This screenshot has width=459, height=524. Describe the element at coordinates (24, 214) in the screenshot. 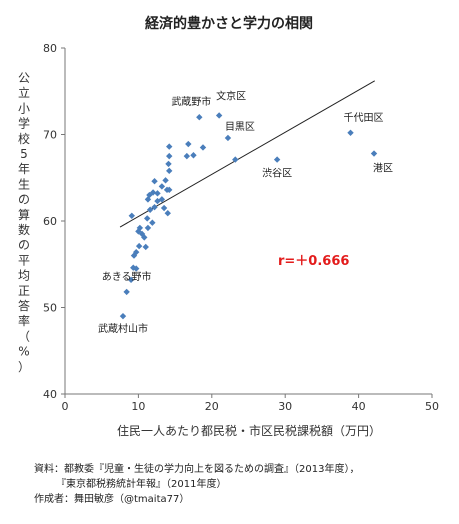

I see `y-axis-label-char: 算` at that location.